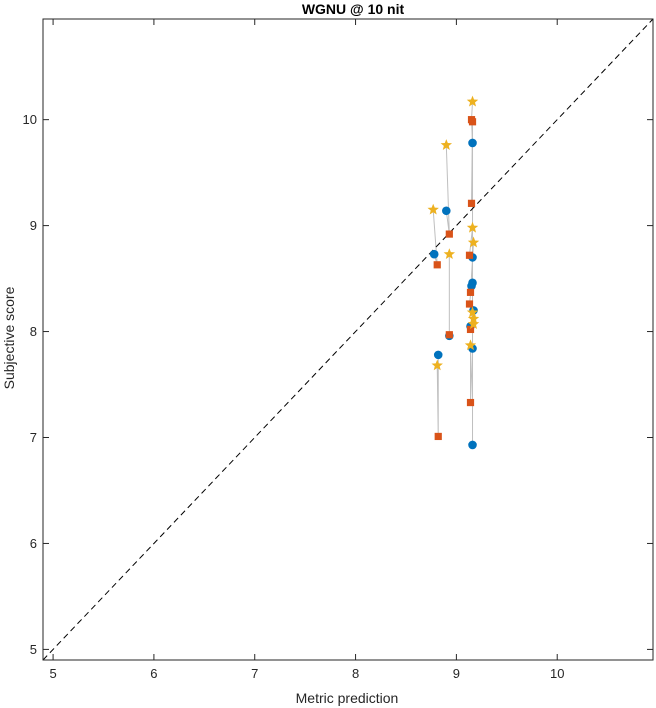 The image size is (656, 708). Describe the element at coordinates (254, 673) in the screenshot. I see `x-tick-label: 7` at that location.